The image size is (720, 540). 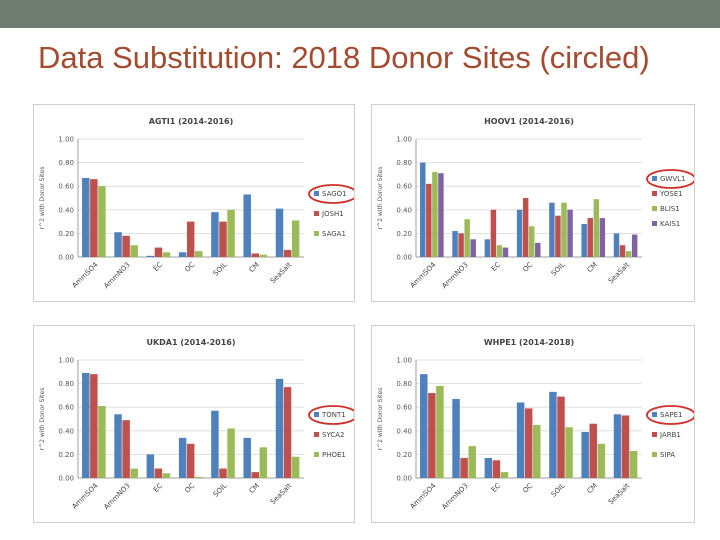 What do you see at coordinates (66, 479) in the screenshot?
I see `y-tick-label: 0.00` at bounding box center [66, 479].